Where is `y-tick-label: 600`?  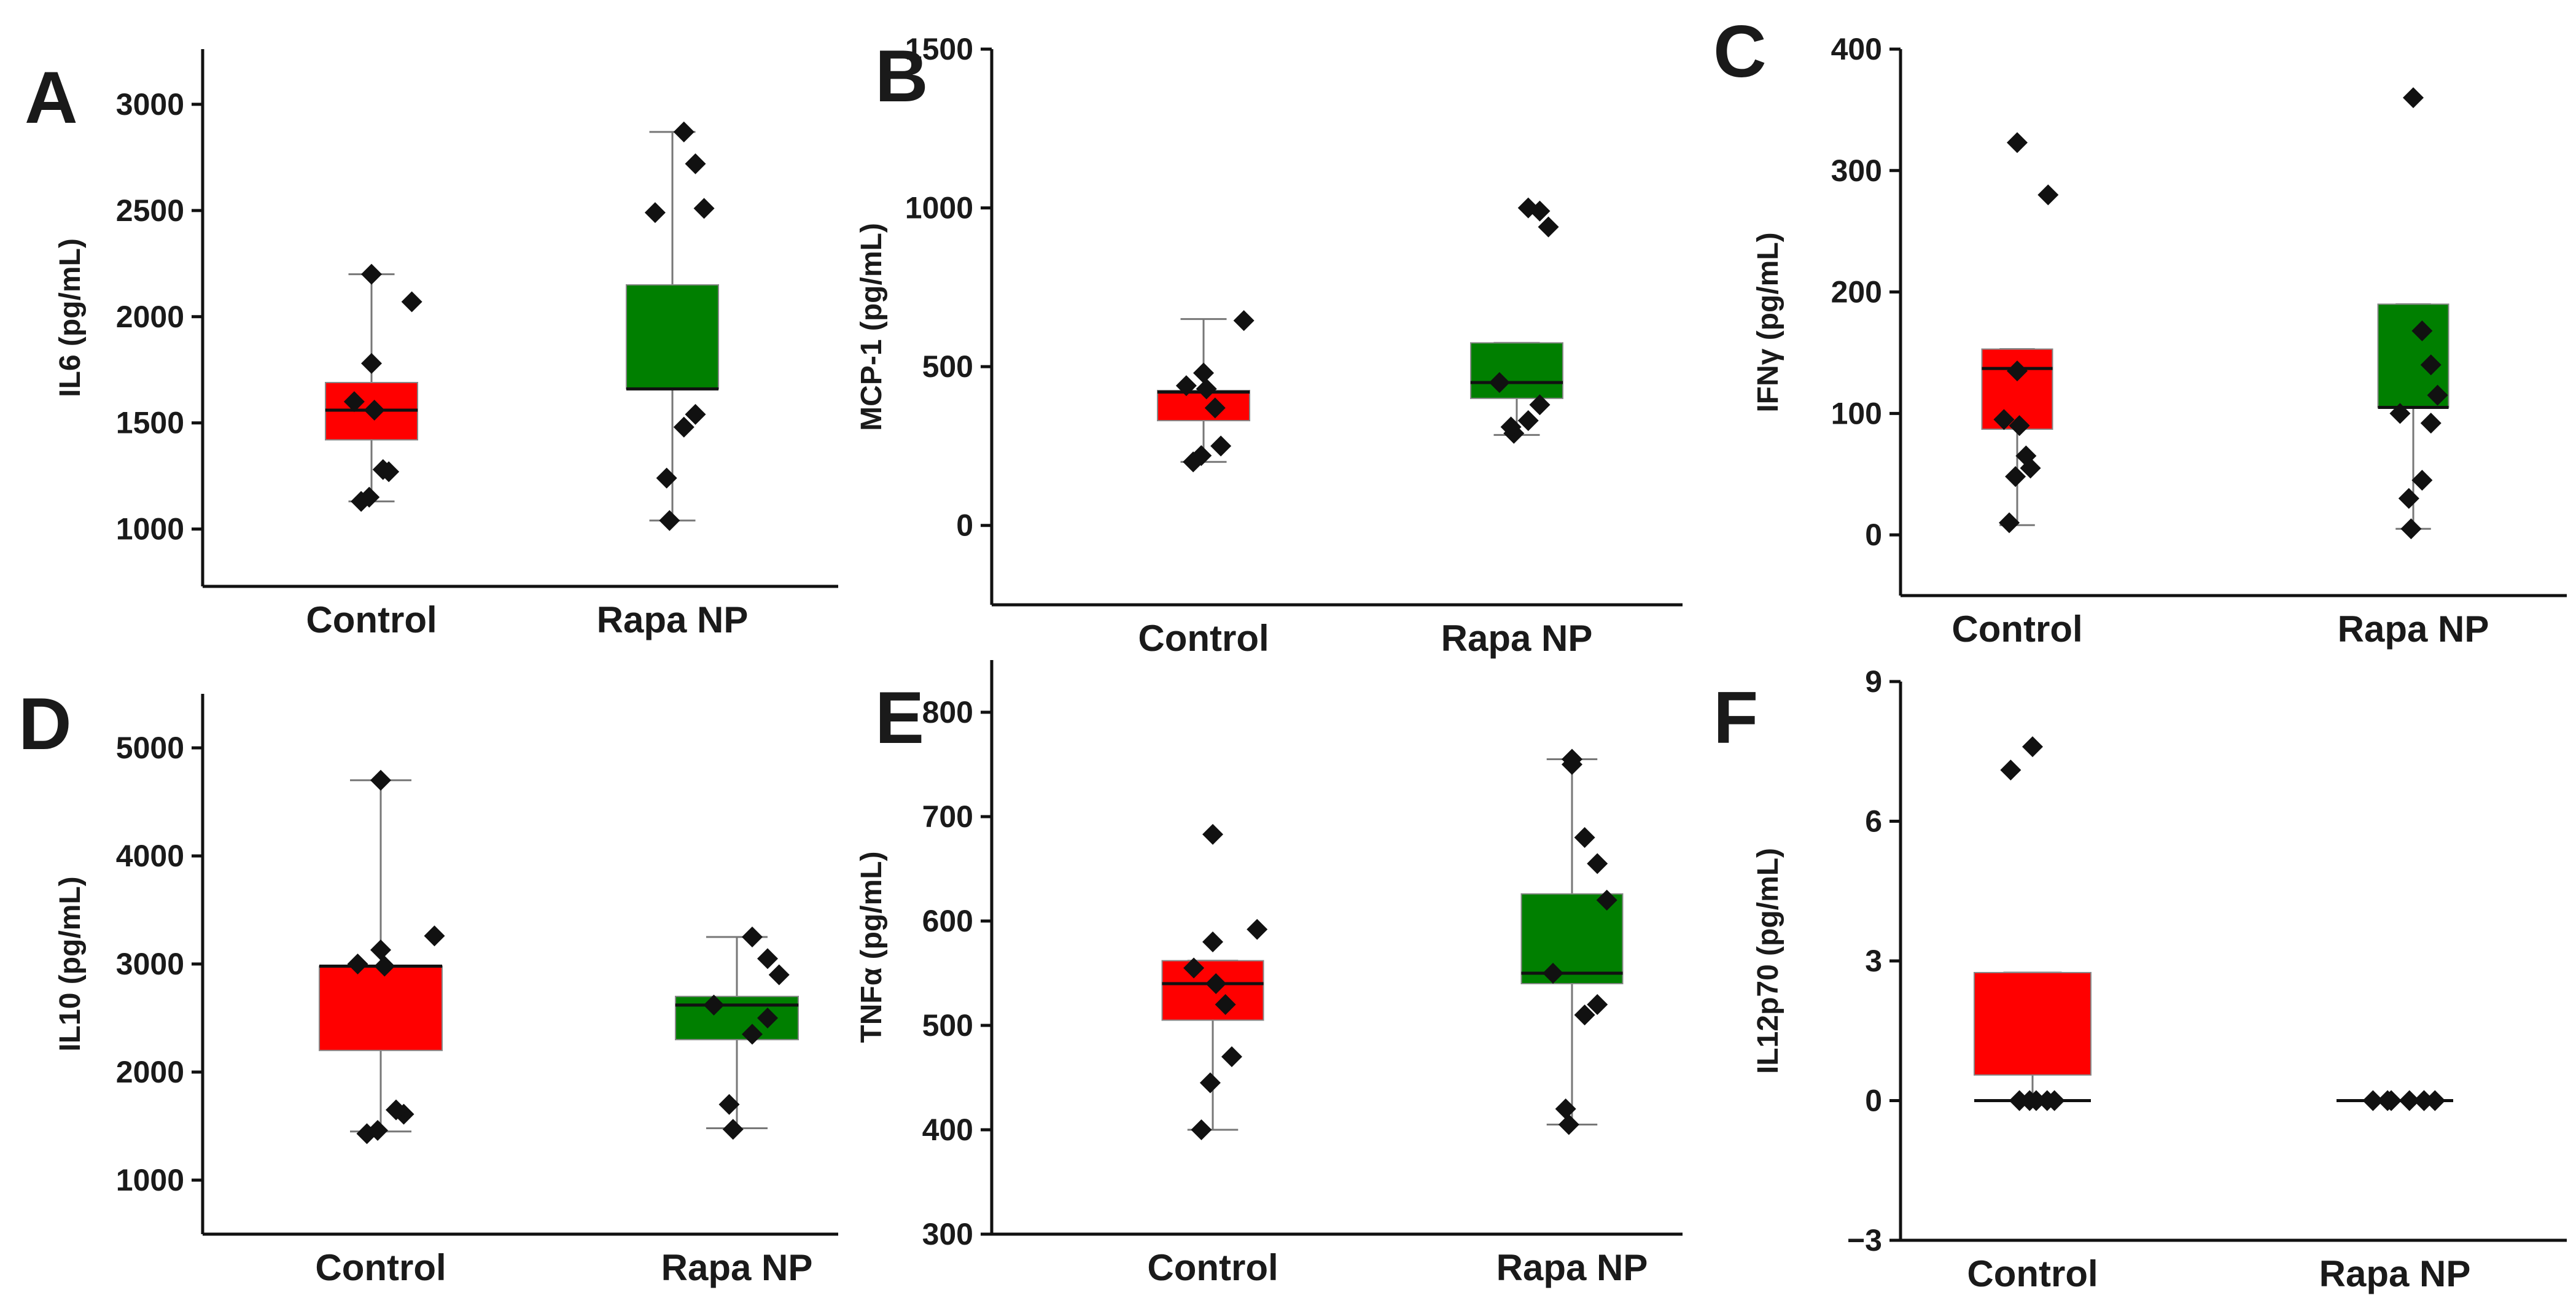
y-tick-label: 600 is located at coordinates (947, 921).